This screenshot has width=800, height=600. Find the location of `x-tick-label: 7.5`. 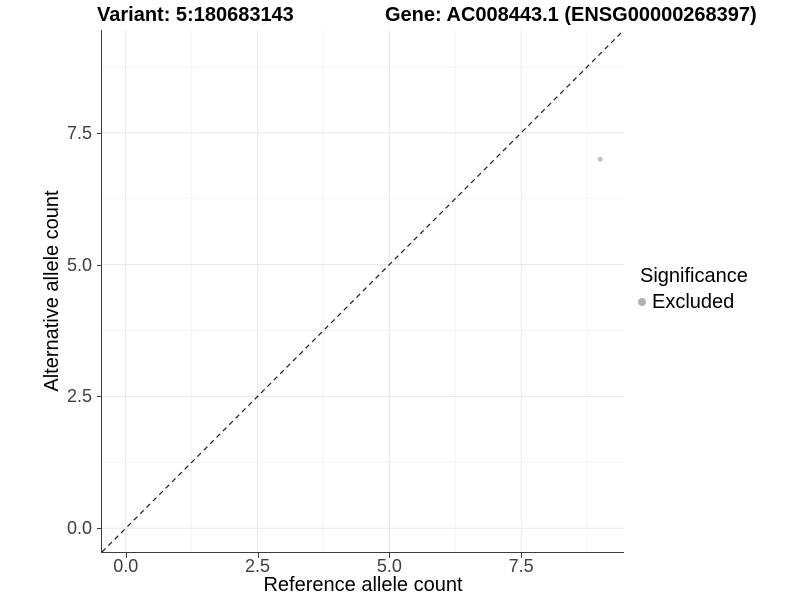

x-tick-label: 7.5 is located at coordinates (521, 566).